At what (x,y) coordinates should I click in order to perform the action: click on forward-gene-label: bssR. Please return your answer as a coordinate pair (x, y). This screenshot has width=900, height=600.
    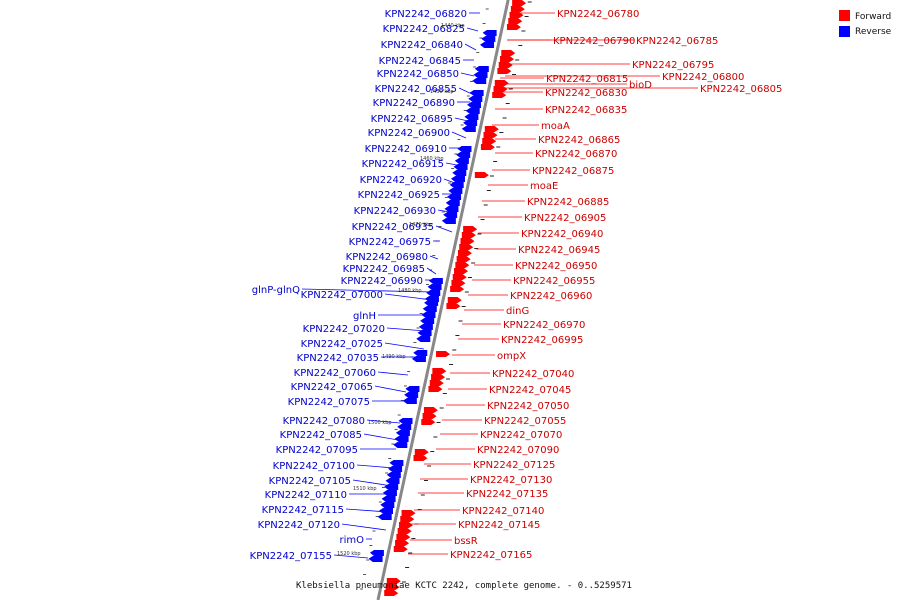
    Looking at the image, I should click on (466, 541).